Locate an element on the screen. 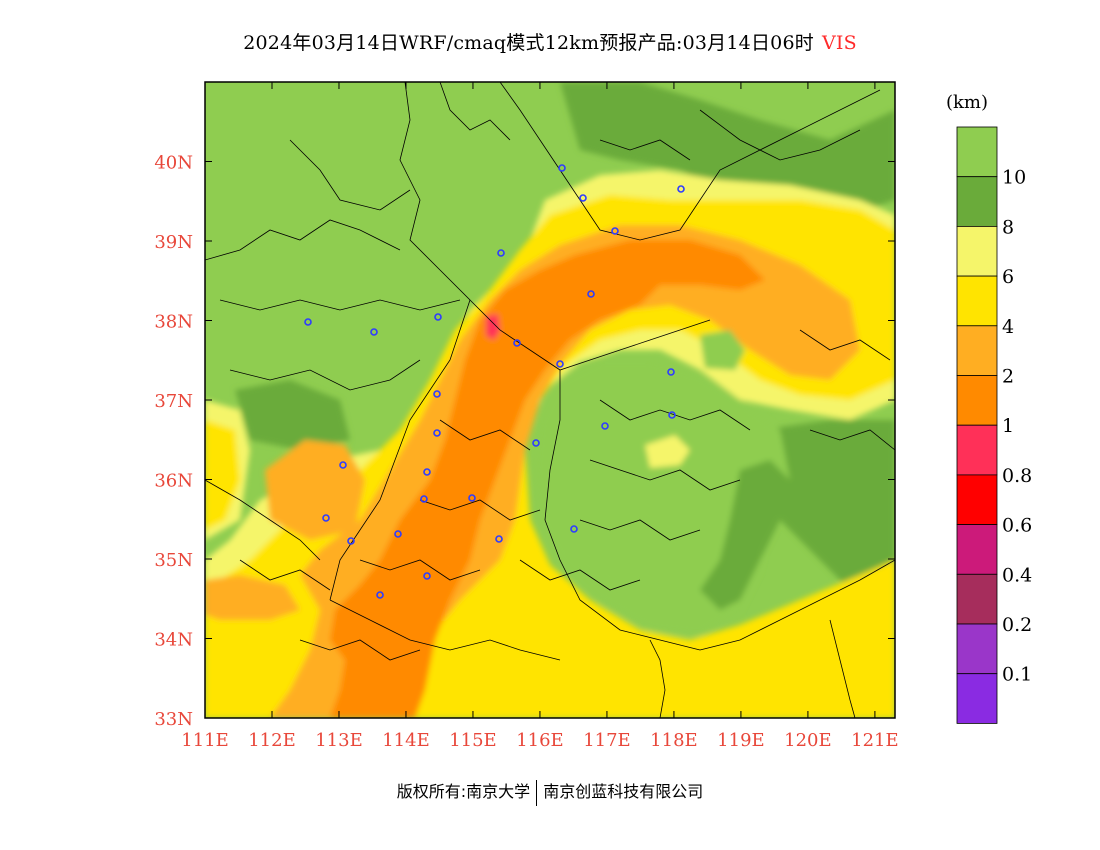 This screenshot has width=1100, height=850. dark-green-patch-west is located at coordinates (292, 415).